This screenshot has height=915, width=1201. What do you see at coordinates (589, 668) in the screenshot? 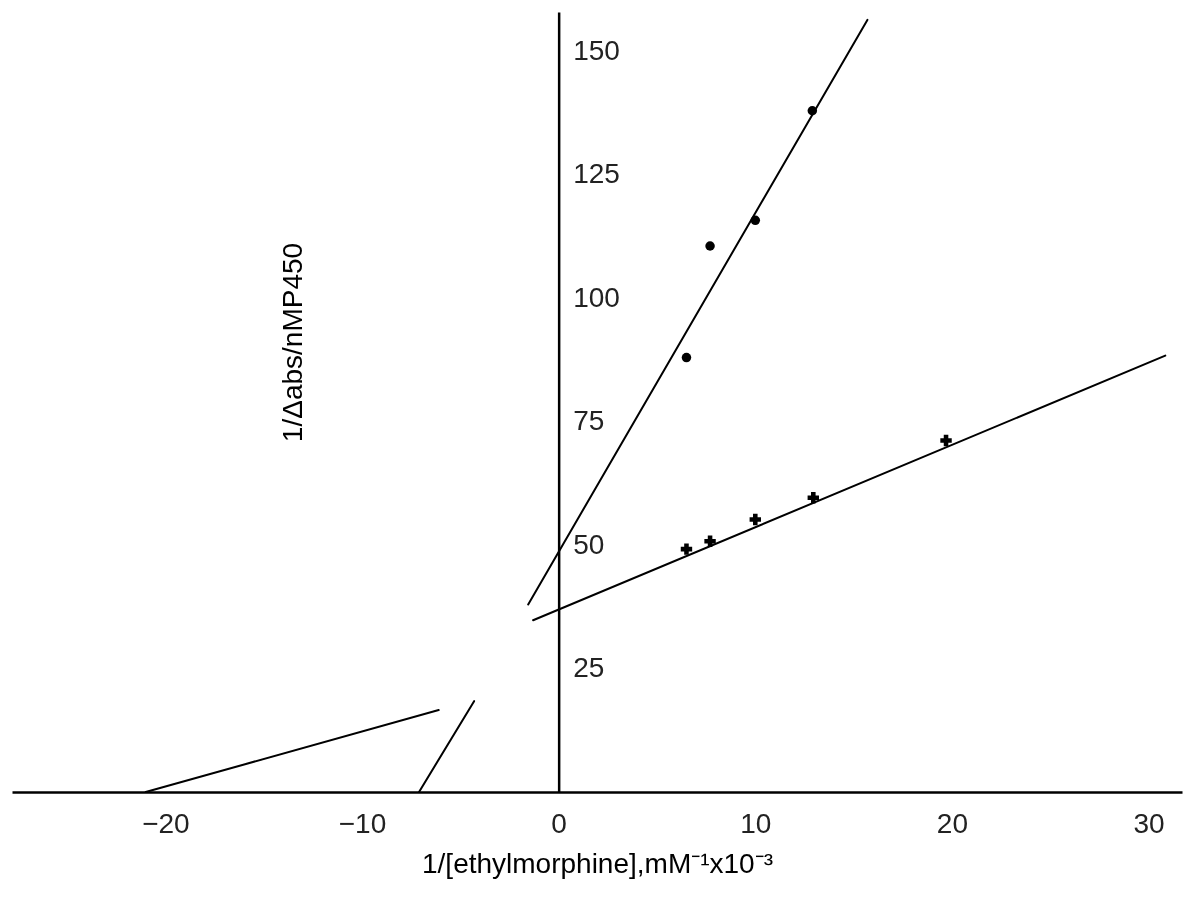
I see `y-tick-label: 25` at bounding box center [589, 668].